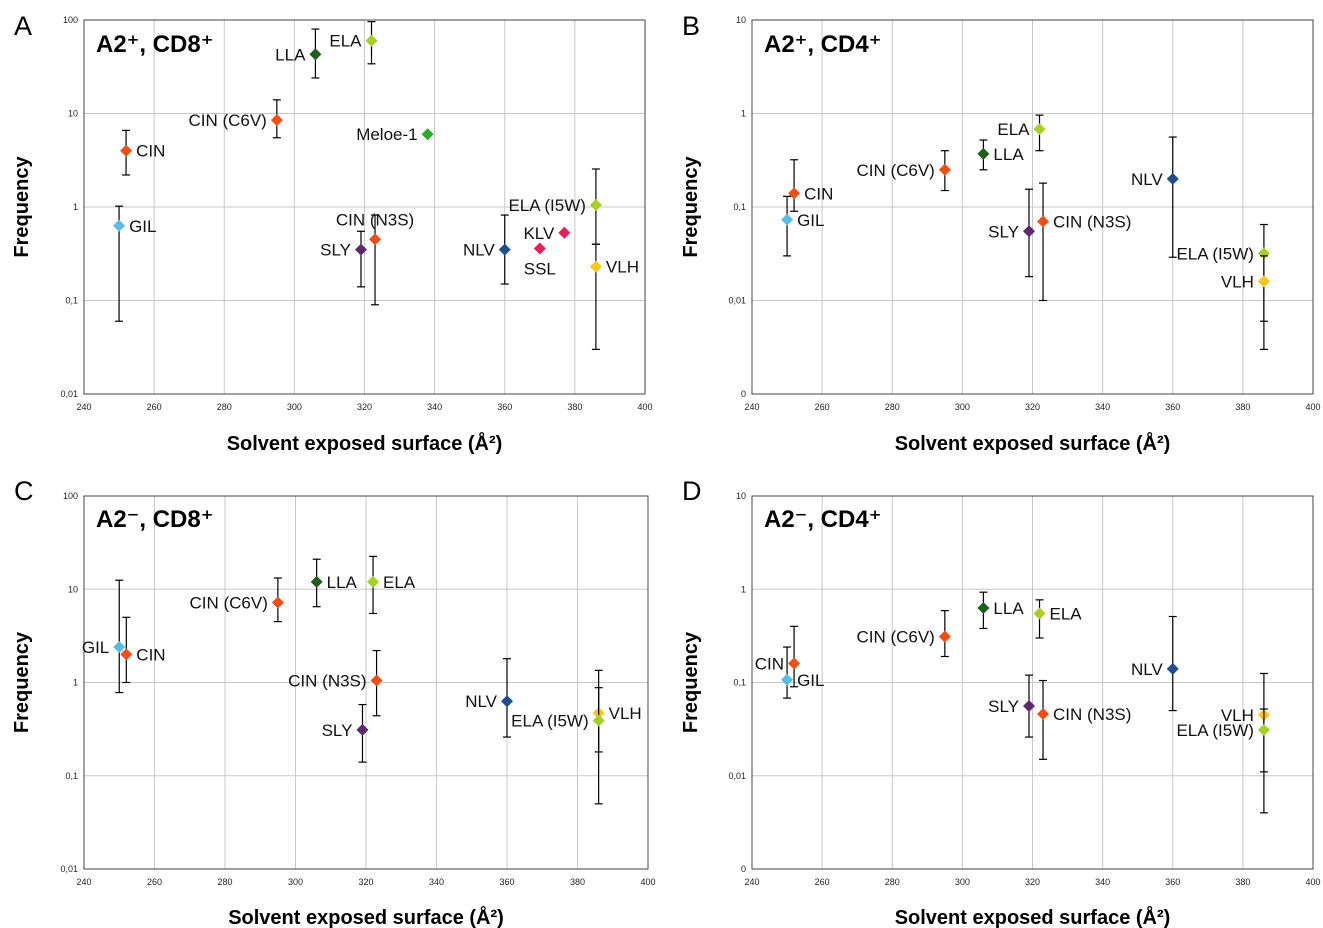 Image resolution: width=1323 pixels, height=928 pixels. What do you see at coordinates (822, 44) in the screenshot?
I see `panel-title: A2⁺, CD4⁺` at bounding box center [822, 44].